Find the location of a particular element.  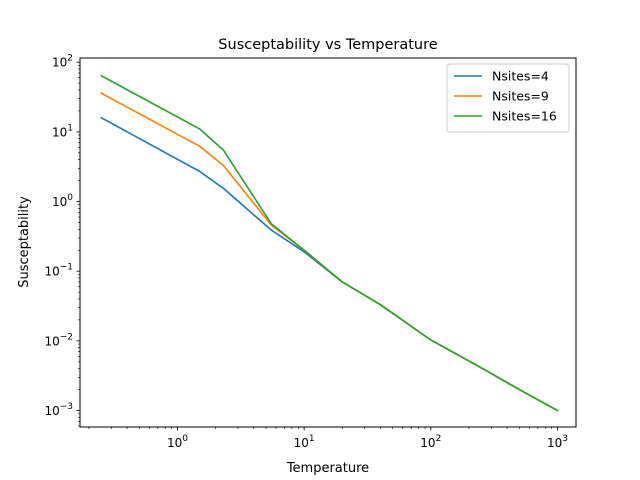

x-tick-label: 10¹ is located at coordinates (304, 442).